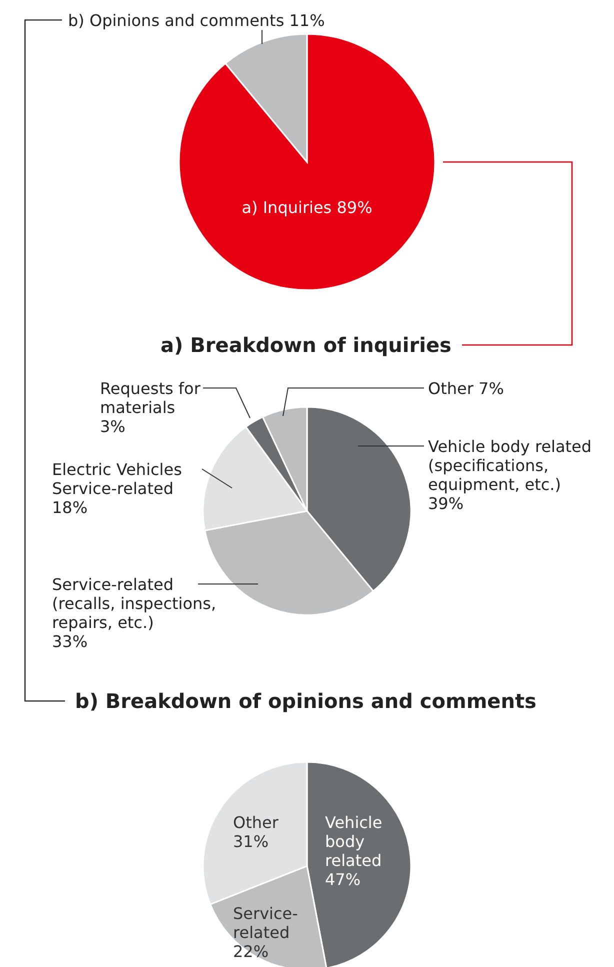  Describe the element at coordinates (113, 426) in the screenshot. I see `data-label: 3%` at that location.